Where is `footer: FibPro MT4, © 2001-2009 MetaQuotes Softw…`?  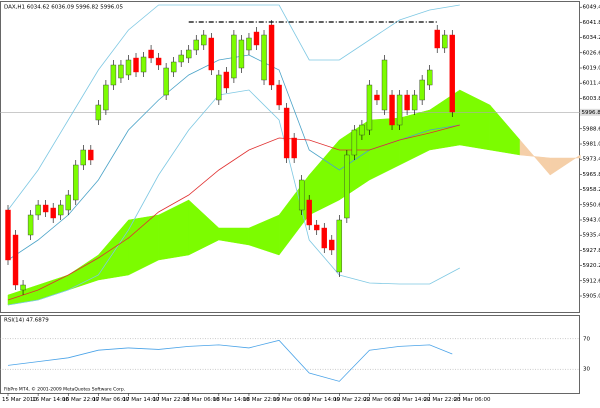 footer: FibPro MT4, © 2001-2009 MetaQuotes Softw… is located at coordinates (64, 389).